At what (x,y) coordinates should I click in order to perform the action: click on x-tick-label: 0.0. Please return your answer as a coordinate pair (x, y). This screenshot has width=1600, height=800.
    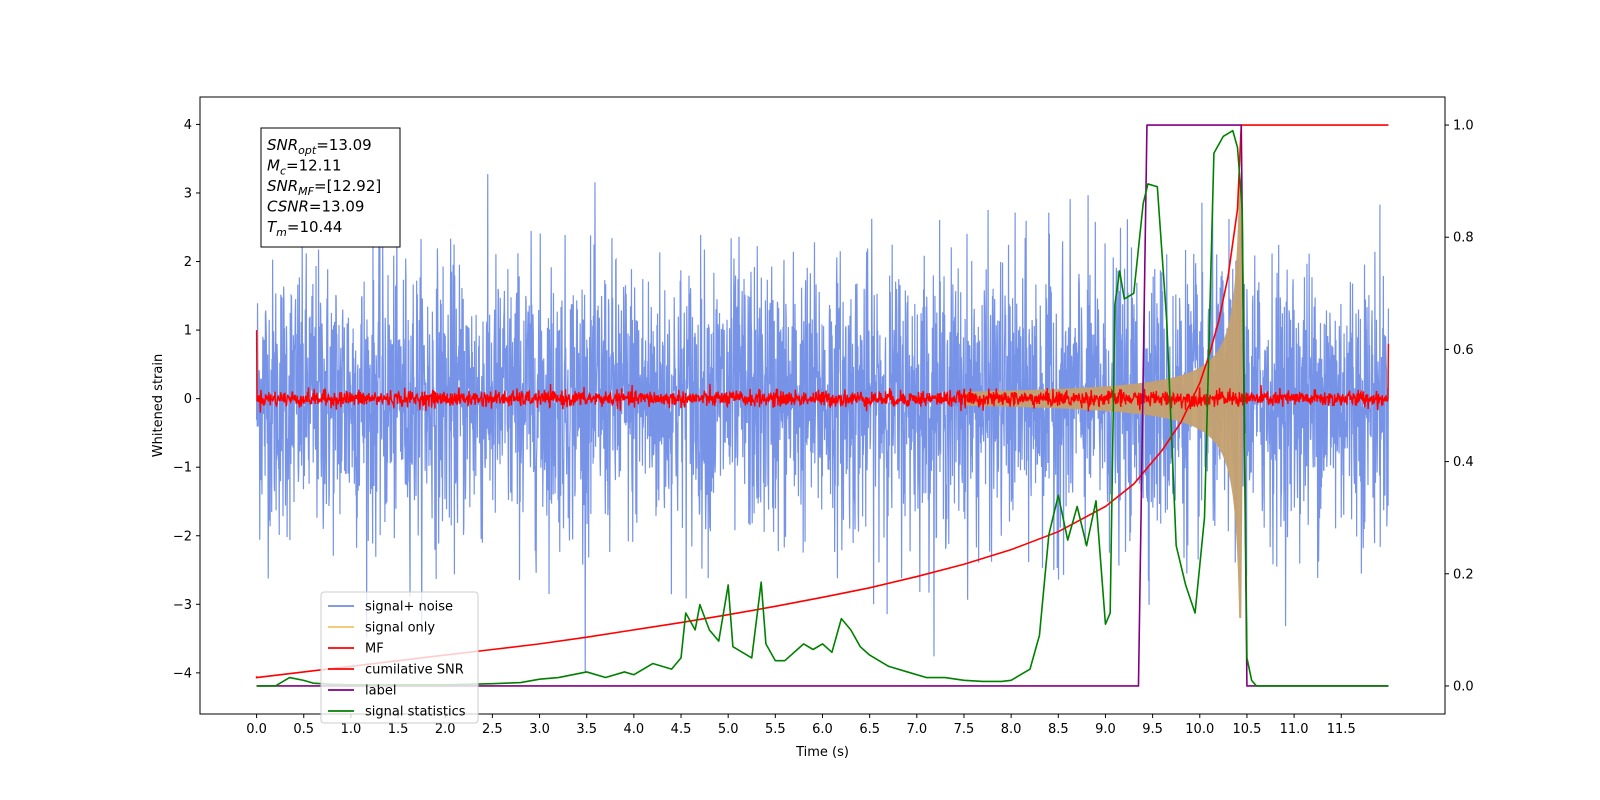
    Looking at the image, I should click on (256, 729).